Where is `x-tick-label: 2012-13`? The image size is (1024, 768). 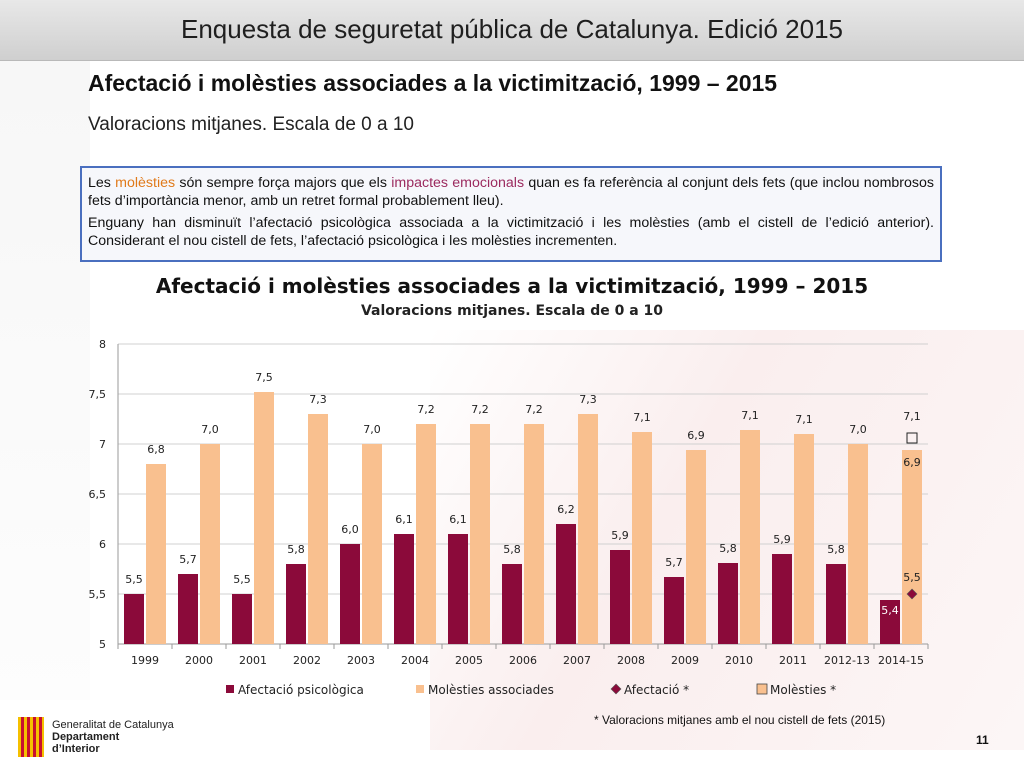
x-tick-label: 2012-13 is located at coordinates (847, 660).